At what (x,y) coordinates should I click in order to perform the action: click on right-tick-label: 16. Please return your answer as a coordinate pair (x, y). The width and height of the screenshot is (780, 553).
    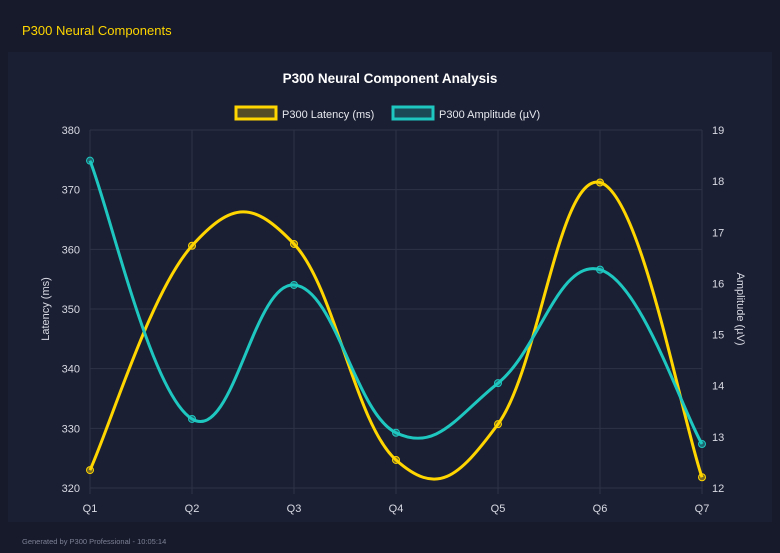
    Looking at the image, I should click on (718, 284).